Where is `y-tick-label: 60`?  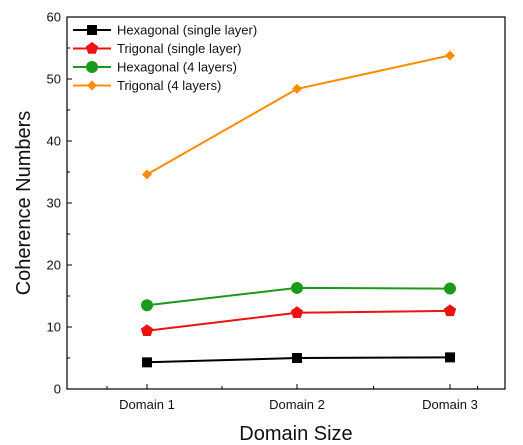
y-tick-label: 60 is located at coordinates (54, 17).